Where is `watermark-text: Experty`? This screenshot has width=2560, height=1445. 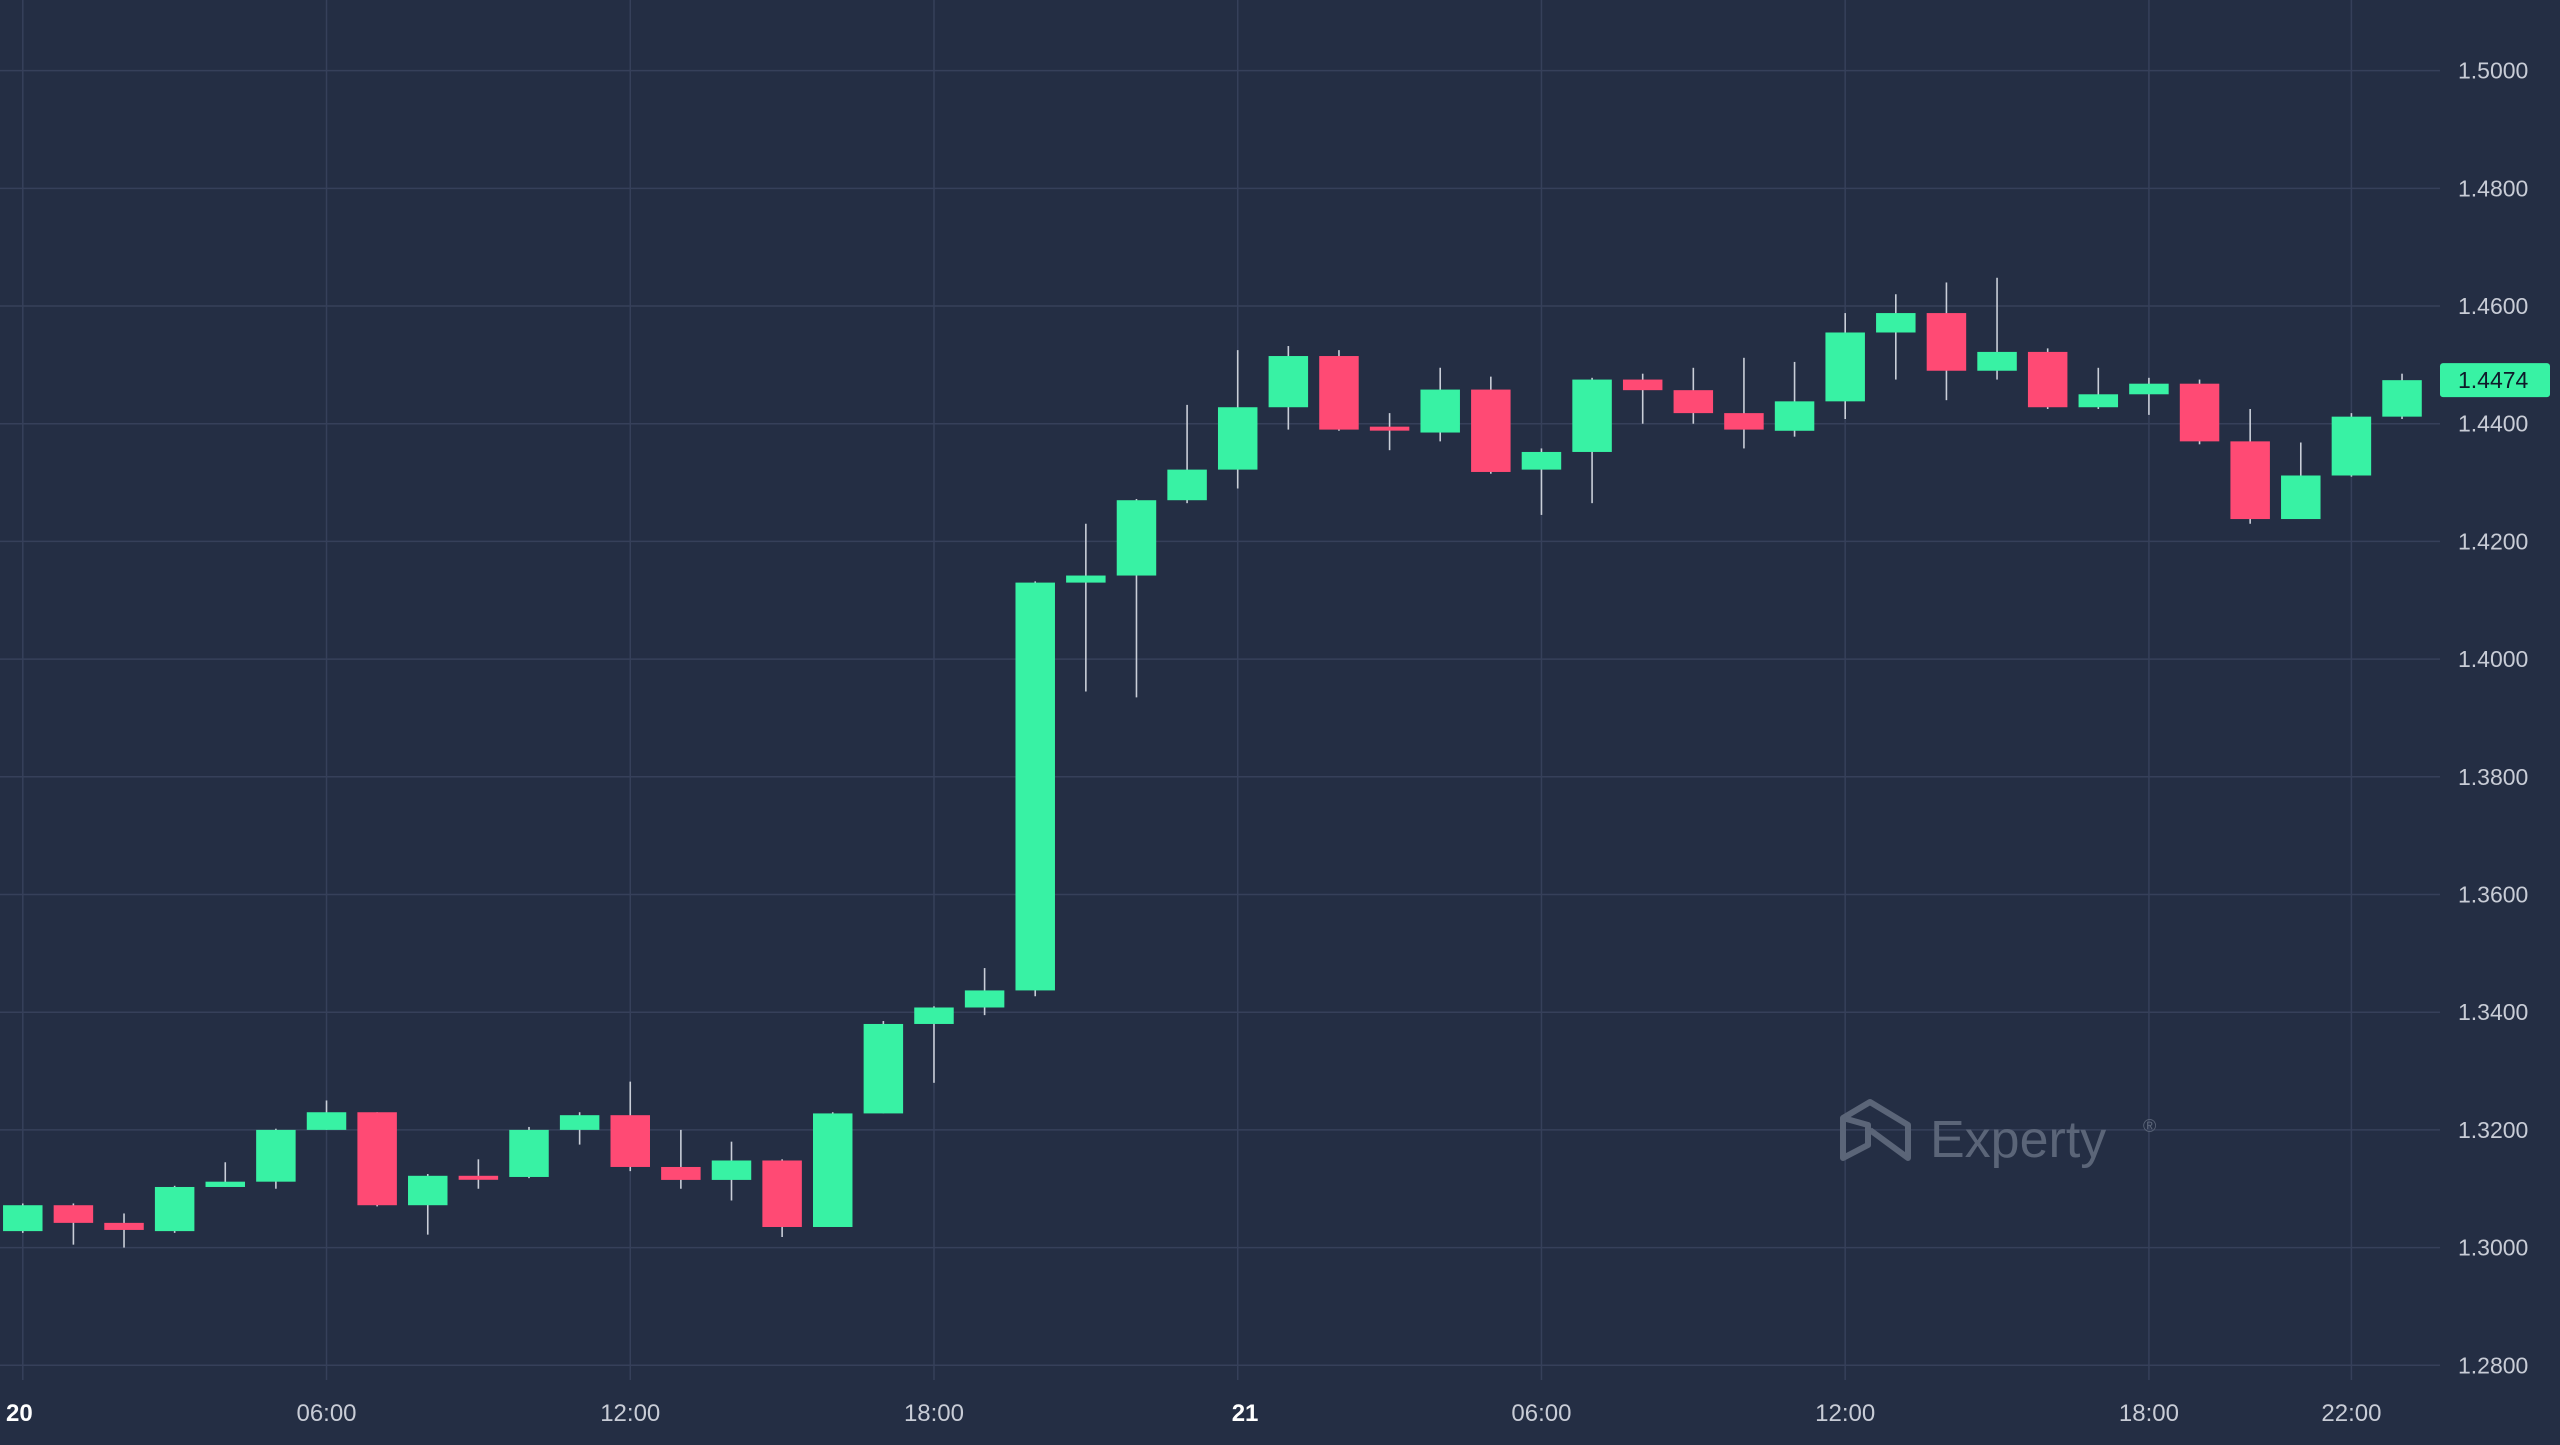 watermark-text: Experty is located at coordinates (2018, 1140).